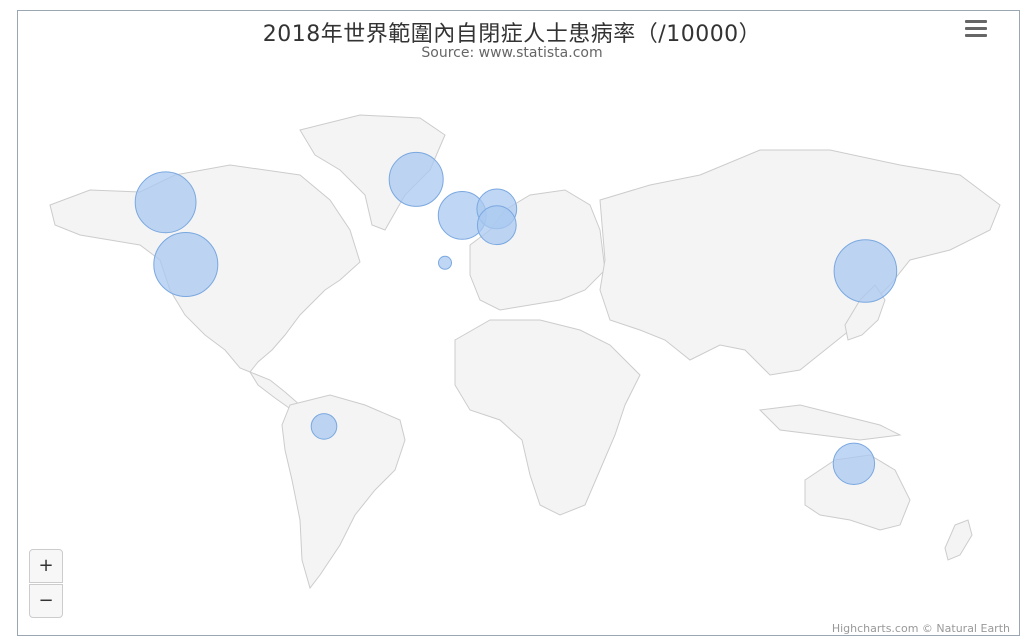  What do you see at coordinates (416, 179) in the screenshot?
I see `bubble-iceland` at bounding box center [416, 179].